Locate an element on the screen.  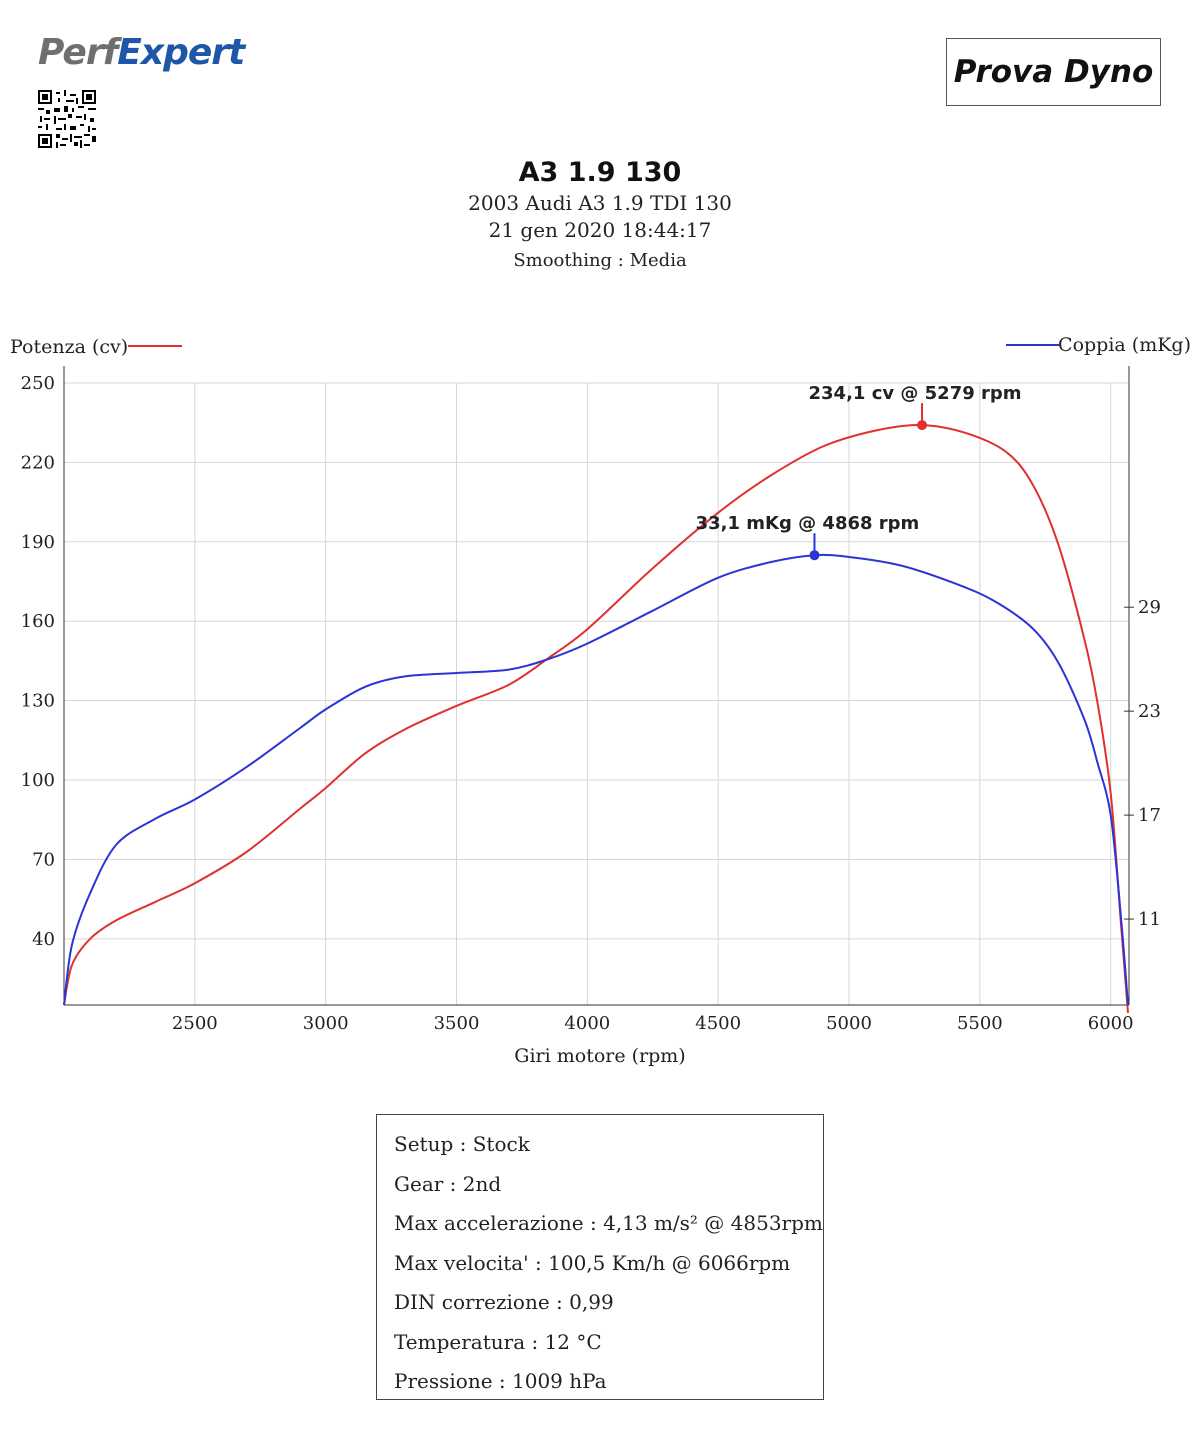
left-y-tick-label: 250 is located at coordinates (38, 383).